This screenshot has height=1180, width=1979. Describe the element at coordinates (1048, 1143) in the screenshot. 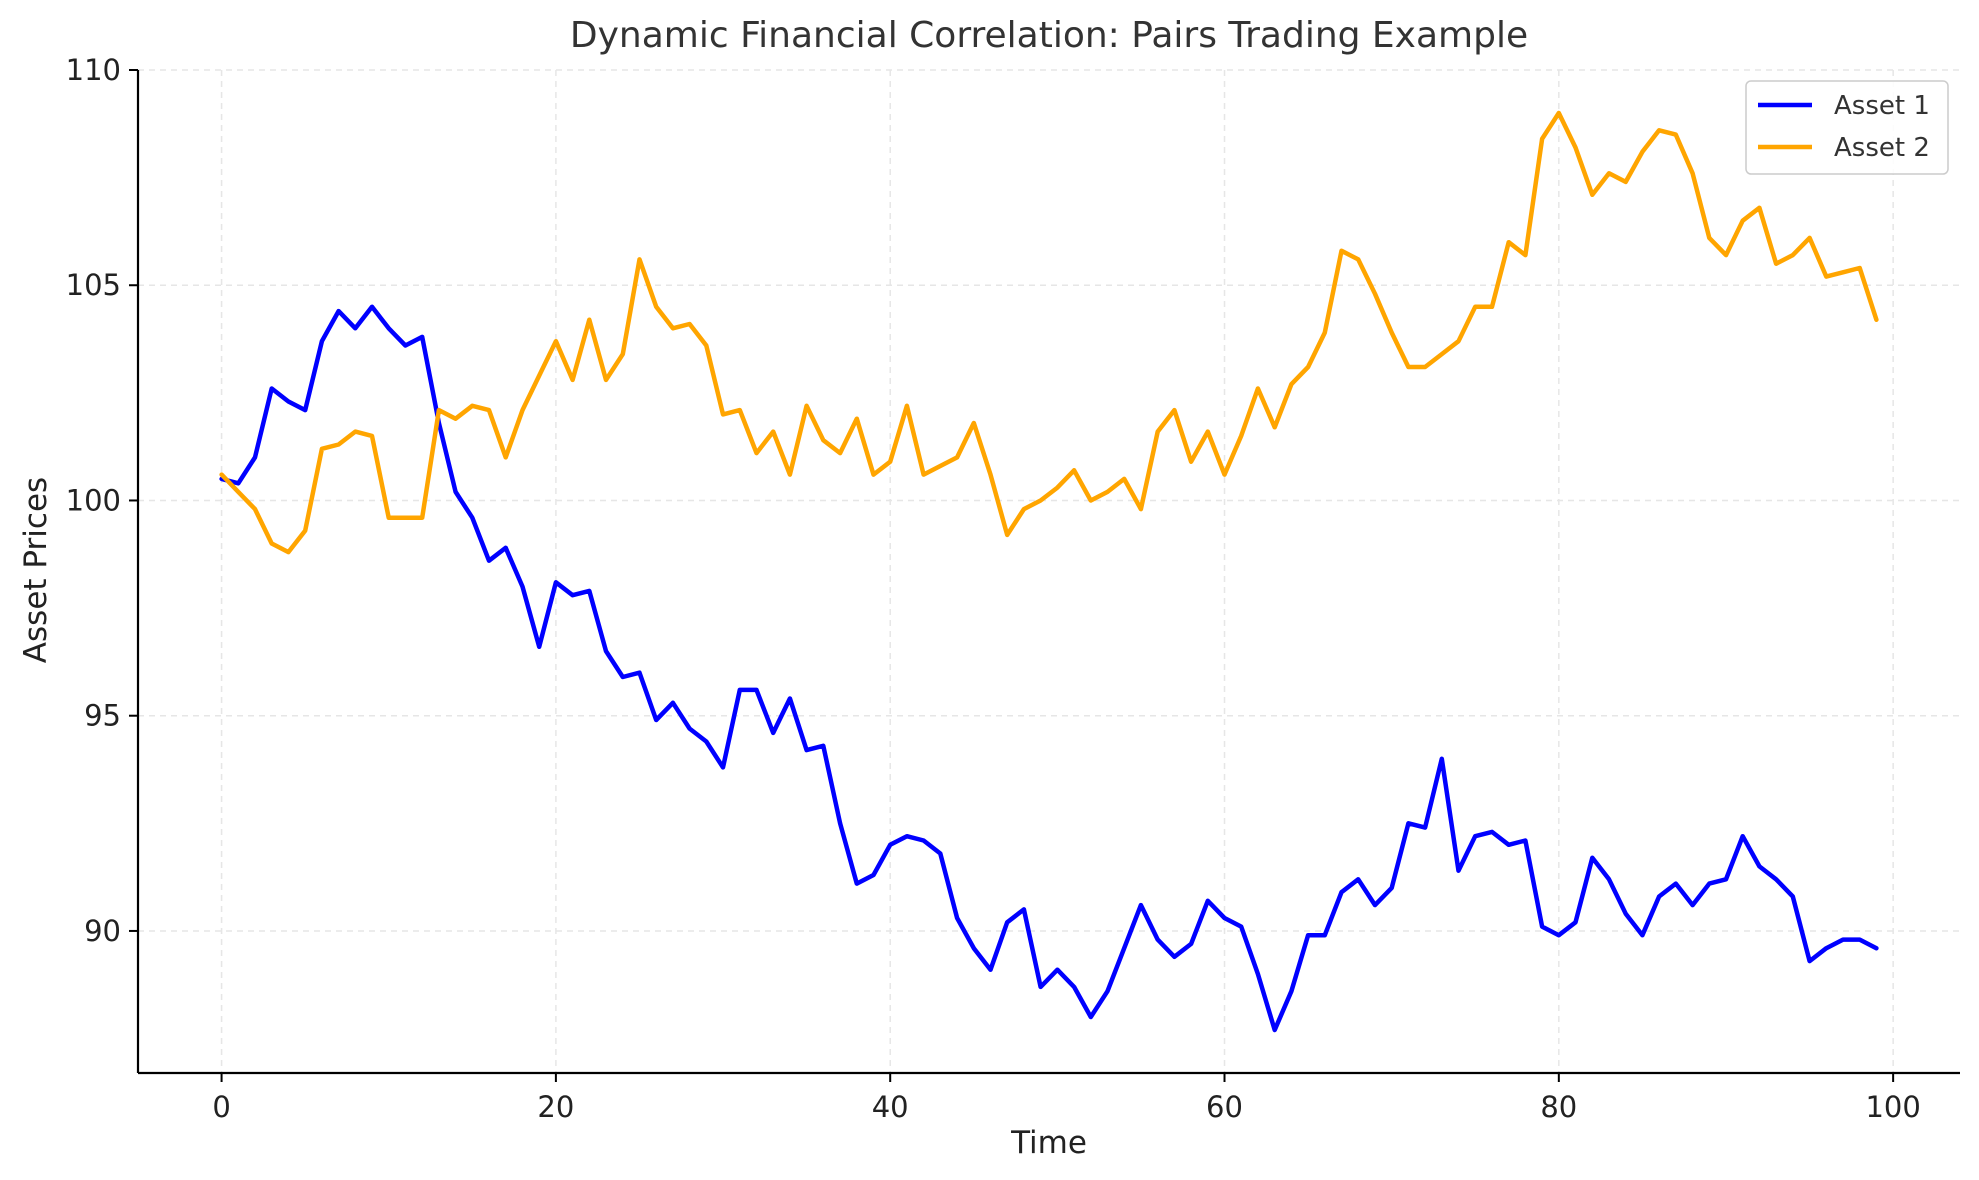

I see `x-axis-label: Time` at that location.